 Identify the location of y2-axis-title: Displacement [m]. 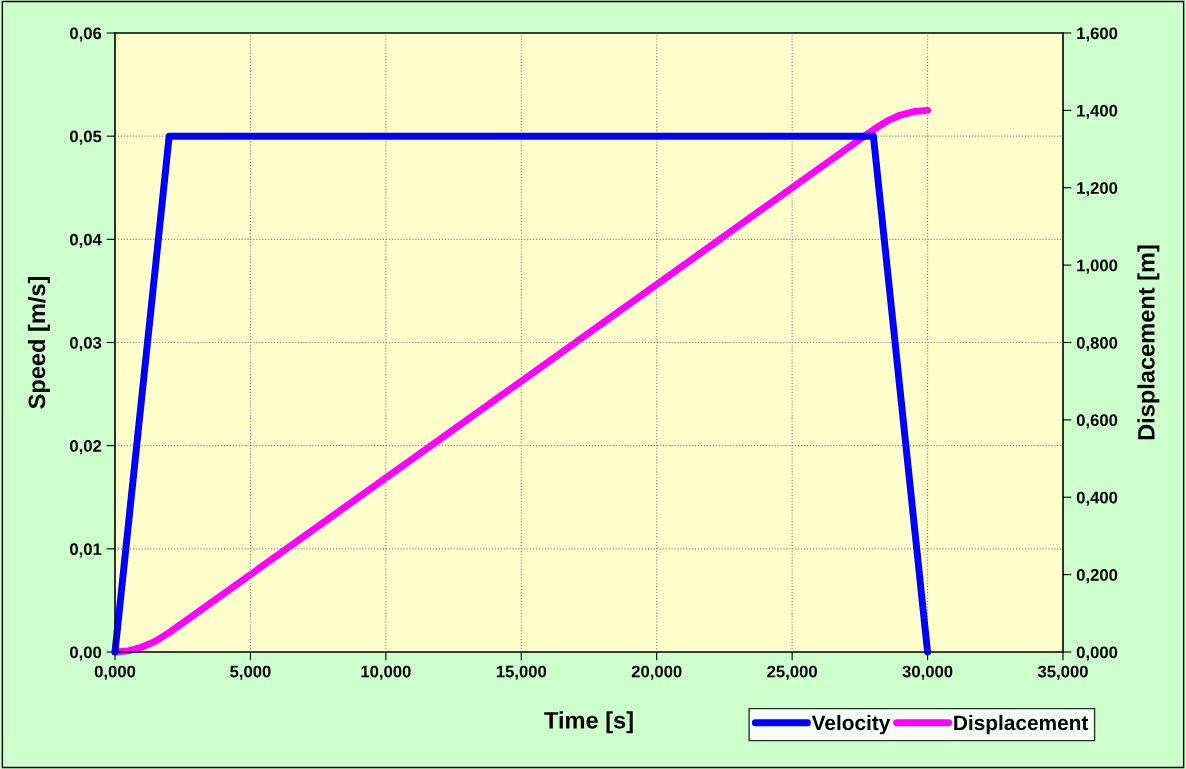
(1148, 342).